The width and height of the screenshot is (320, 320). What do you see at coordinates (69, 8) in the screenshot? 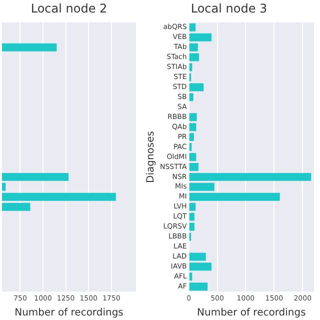
I see `chart-title: Local node 2` at bounding box center [69, 8].